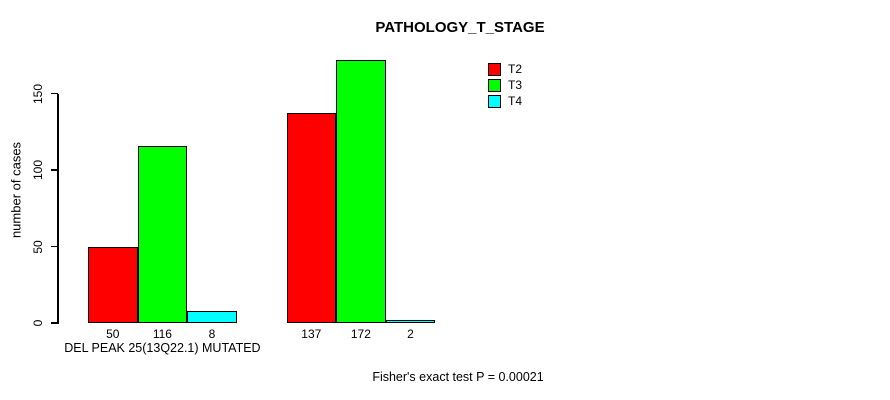  Describe the element at coordinates (494, 69) in the screenshot. I see `legend-swatch-t2` at that location.